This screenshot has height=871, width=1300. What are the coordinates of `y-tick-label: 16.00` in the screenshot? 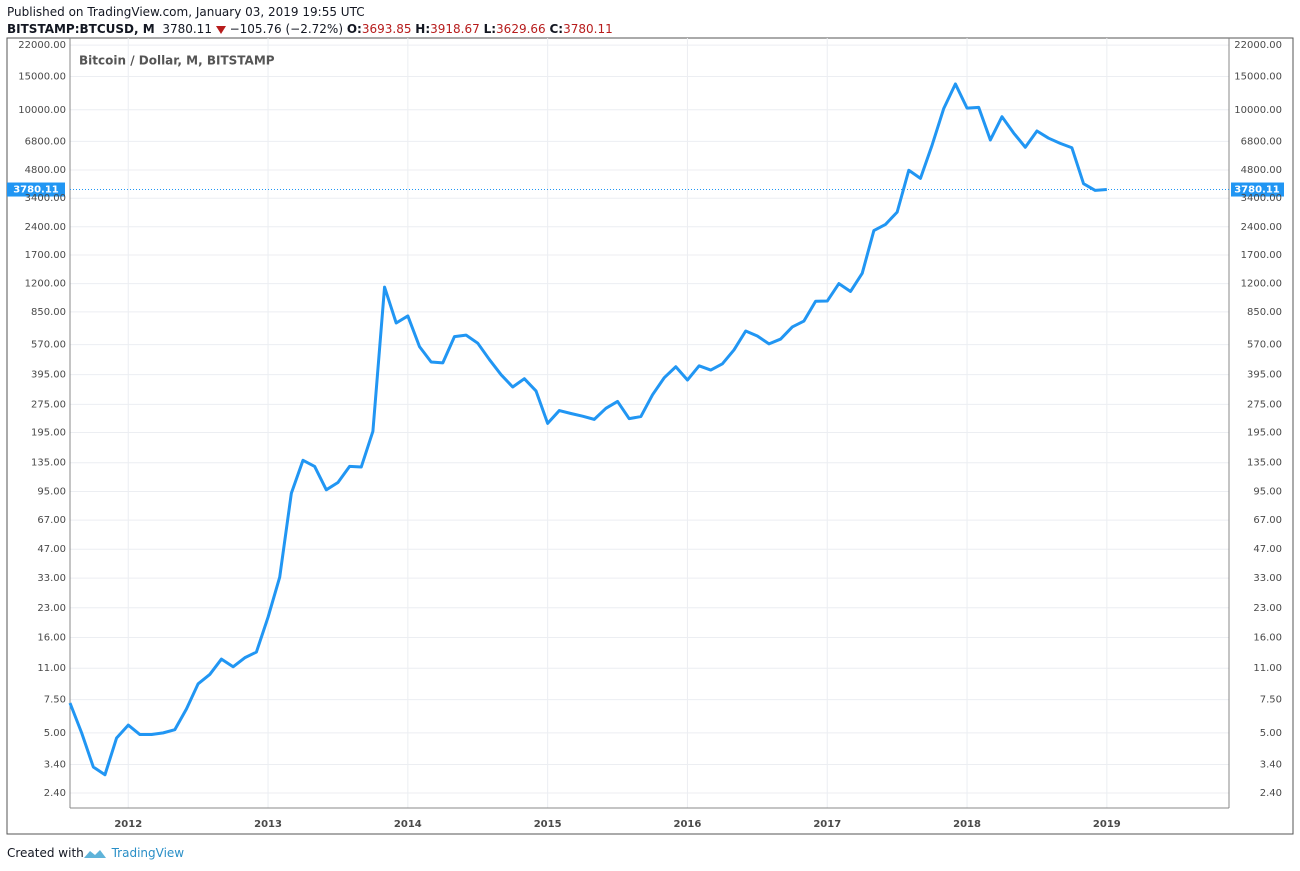 It's located at (51, 638).